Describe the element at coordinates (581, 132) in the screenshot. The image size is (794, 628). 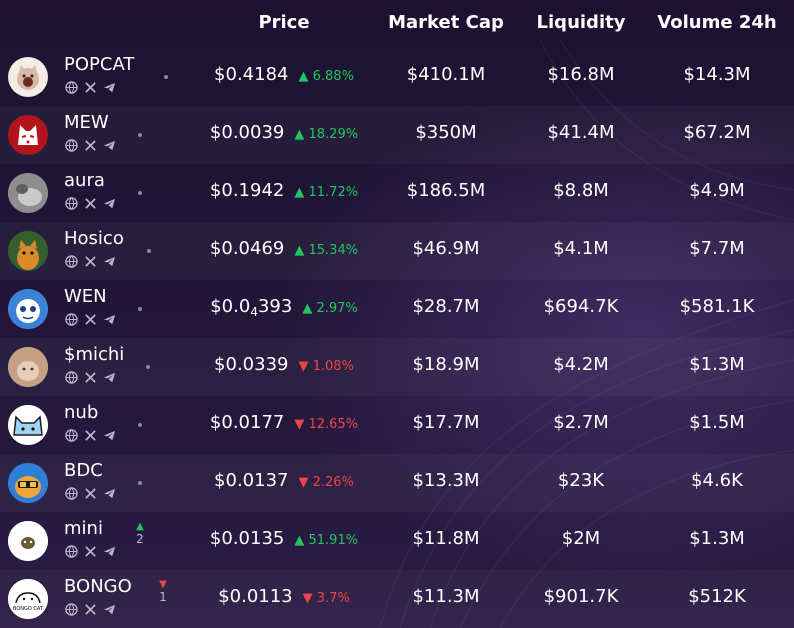
I see `liquidity-value: $41.4M` at that location.